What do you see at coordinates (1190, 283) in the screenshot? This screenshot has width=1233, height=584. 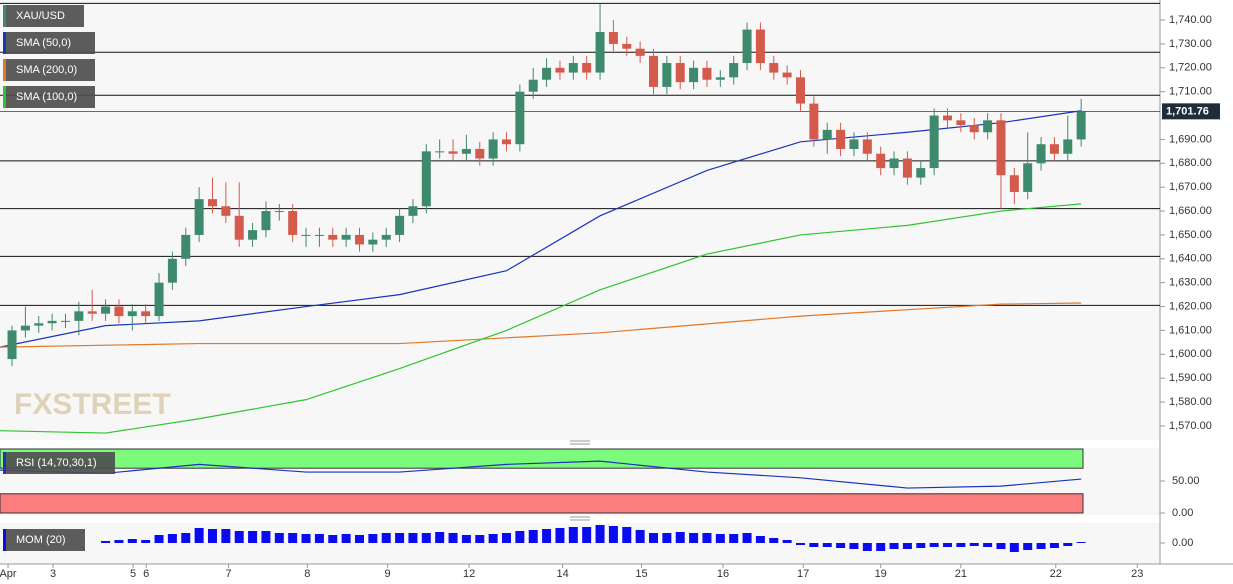 I see `y-tick-label: 1,630.00` at bounding box center [1190, 283].